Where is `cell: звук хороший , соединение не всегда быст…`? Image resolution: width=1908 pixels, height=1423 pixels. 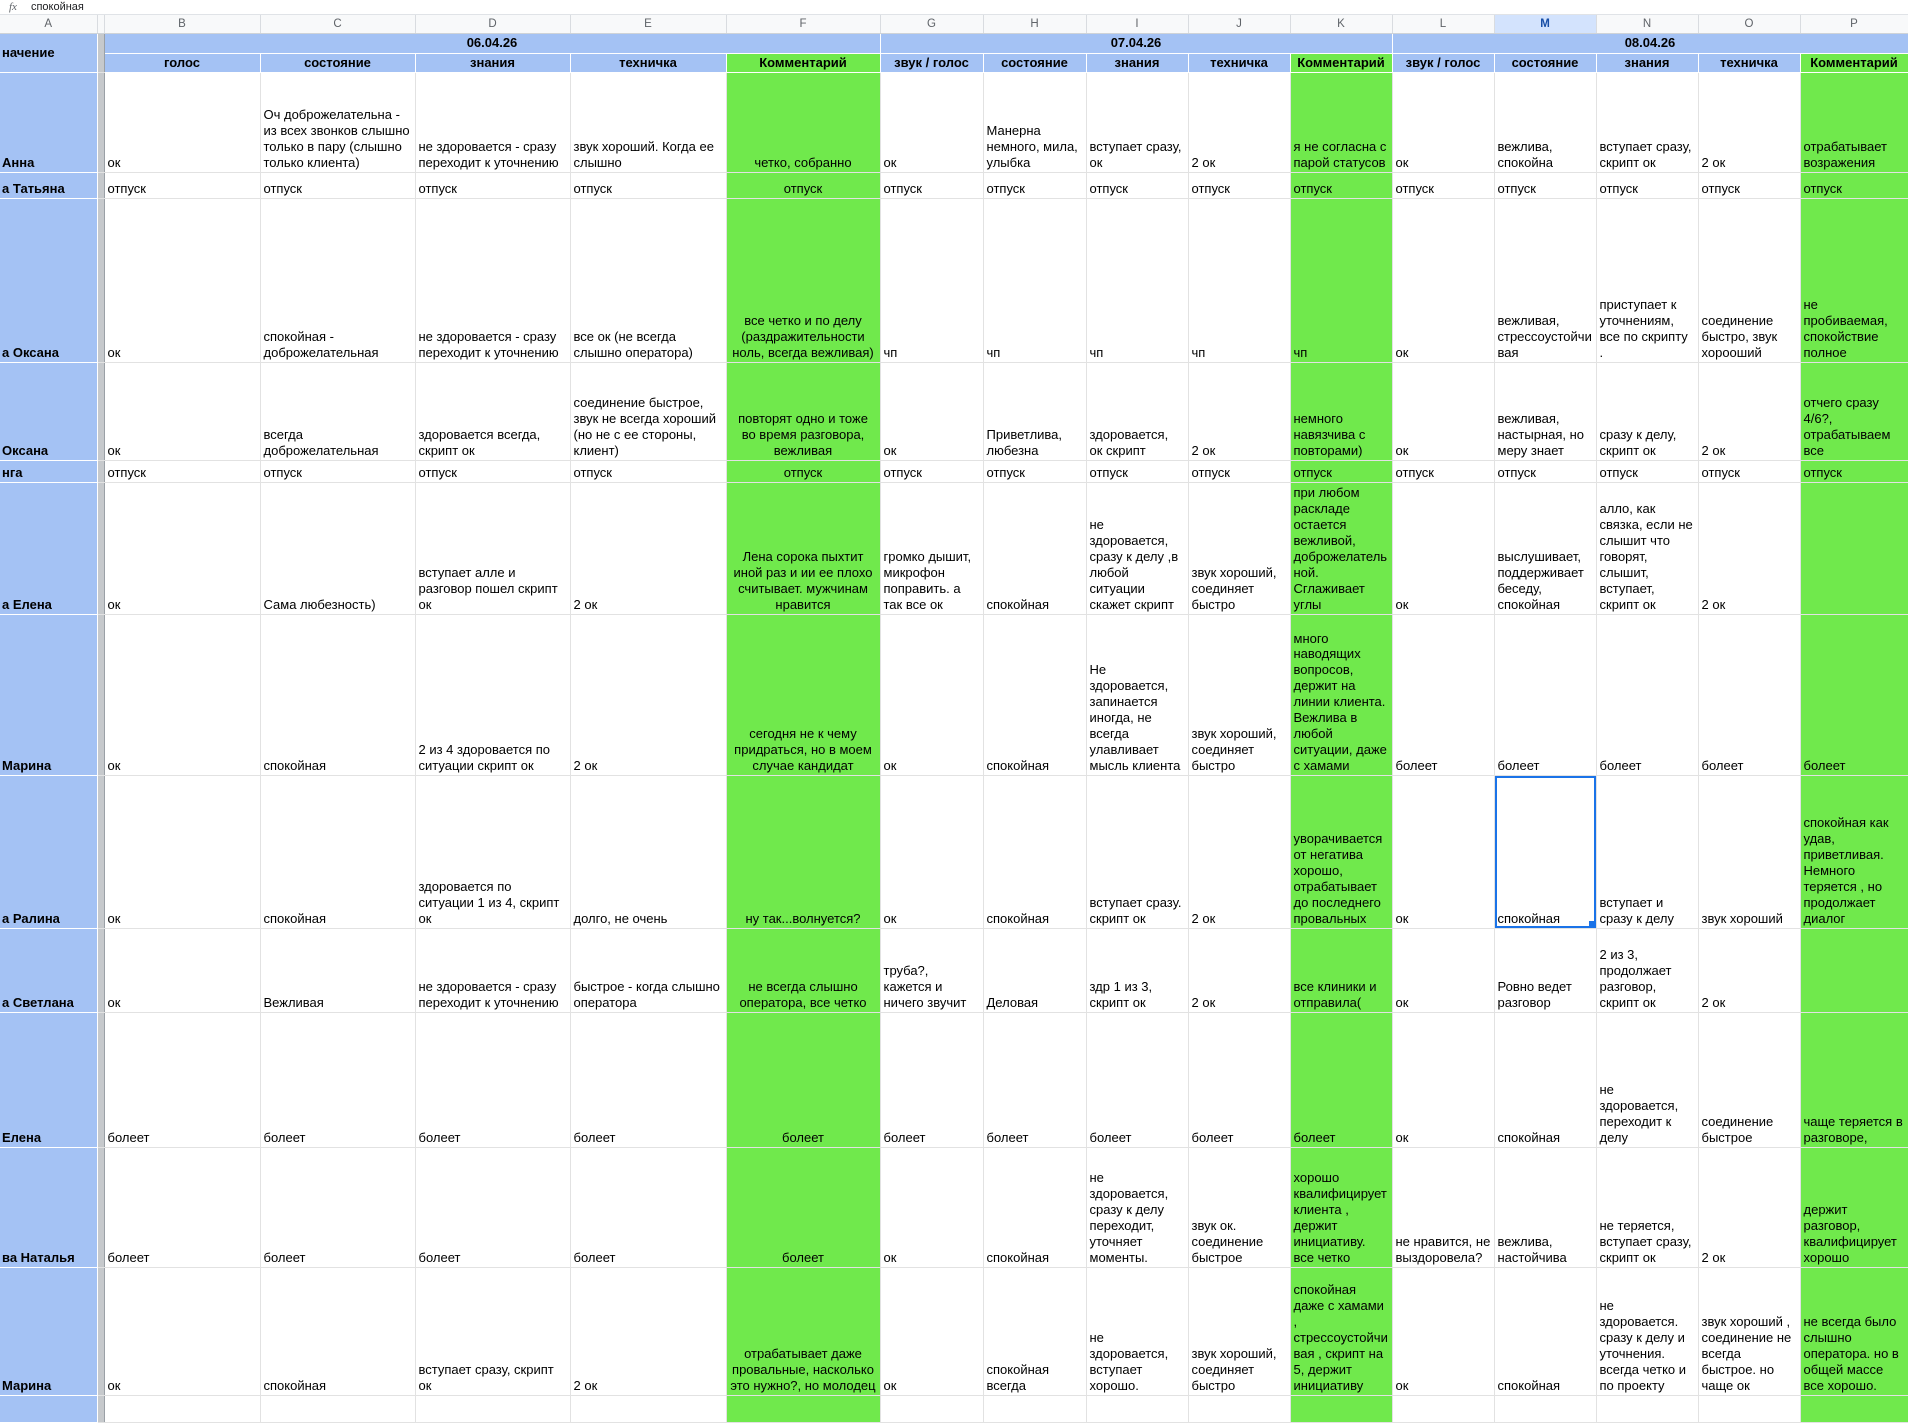
cell: звук хороший , соединение не всегда быст… is located at coordinates (1749, 1332).